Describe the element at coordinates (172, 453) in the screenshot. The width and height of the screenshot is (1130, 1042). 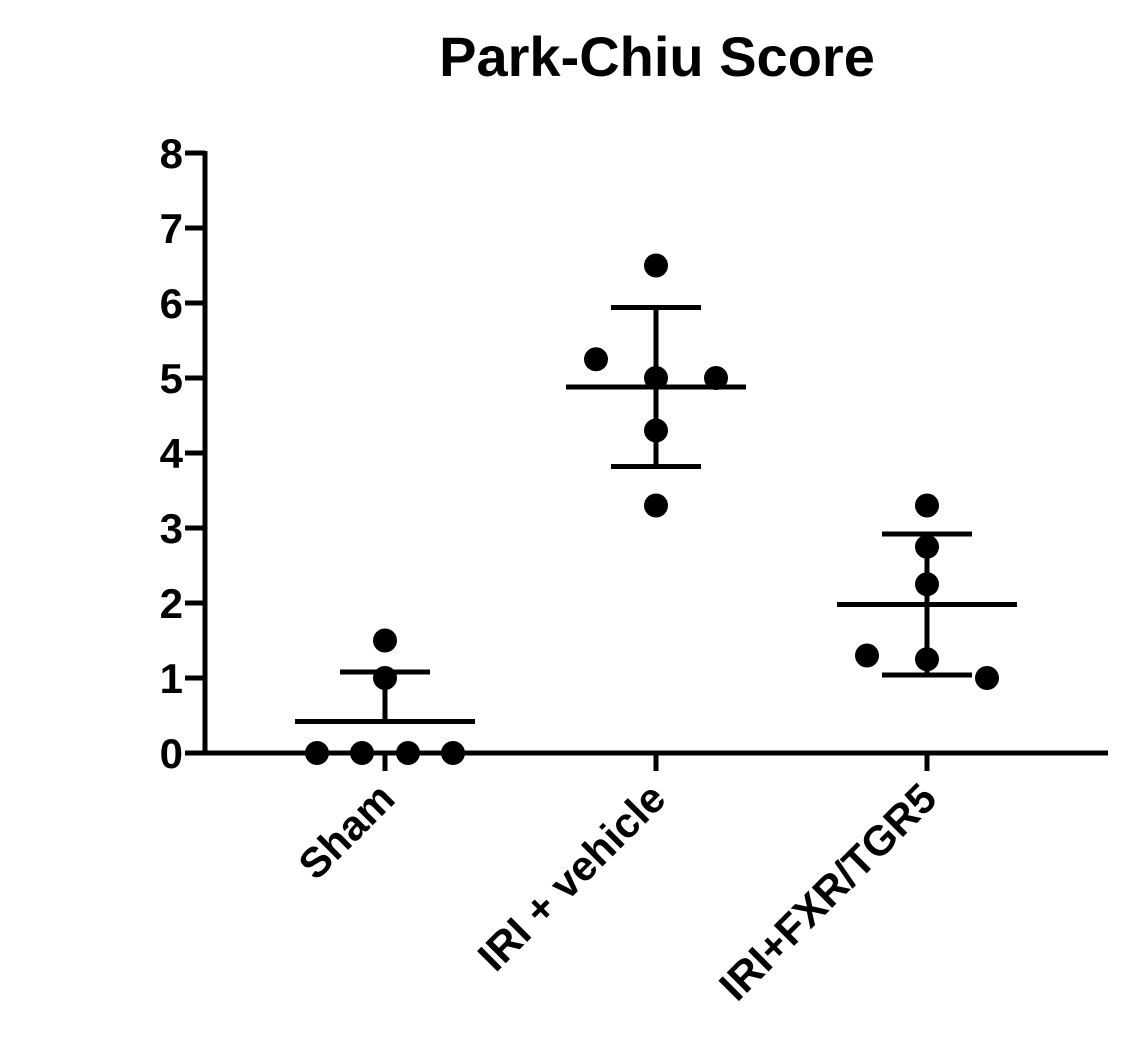
I see `y-tick-label: 4` at that location.